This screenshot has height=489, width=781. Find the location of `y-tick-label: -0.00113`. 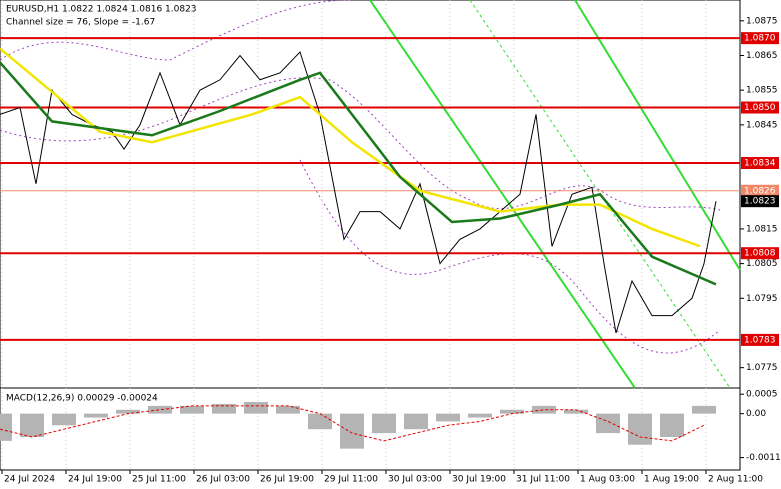

y-tick-label: -0.00113 is located at coordinates (763, 458).